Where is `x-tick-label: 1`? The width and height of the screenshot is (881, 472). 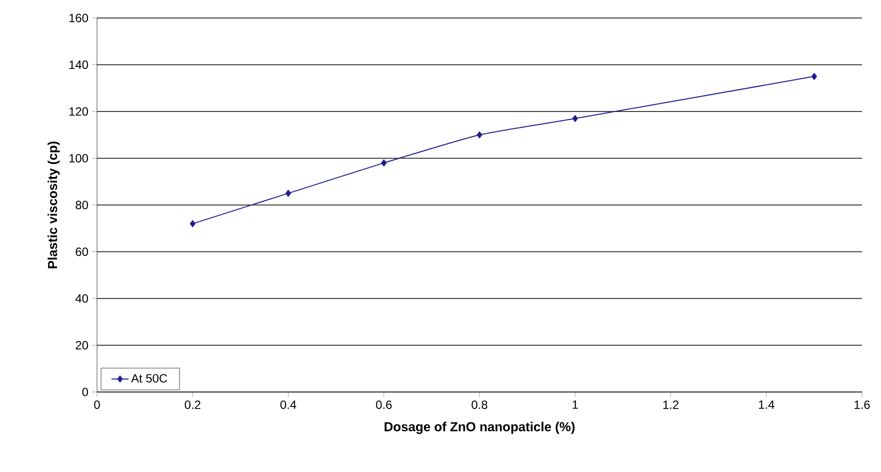
x-tick-label: 1 is located at coordinates (575, 404).